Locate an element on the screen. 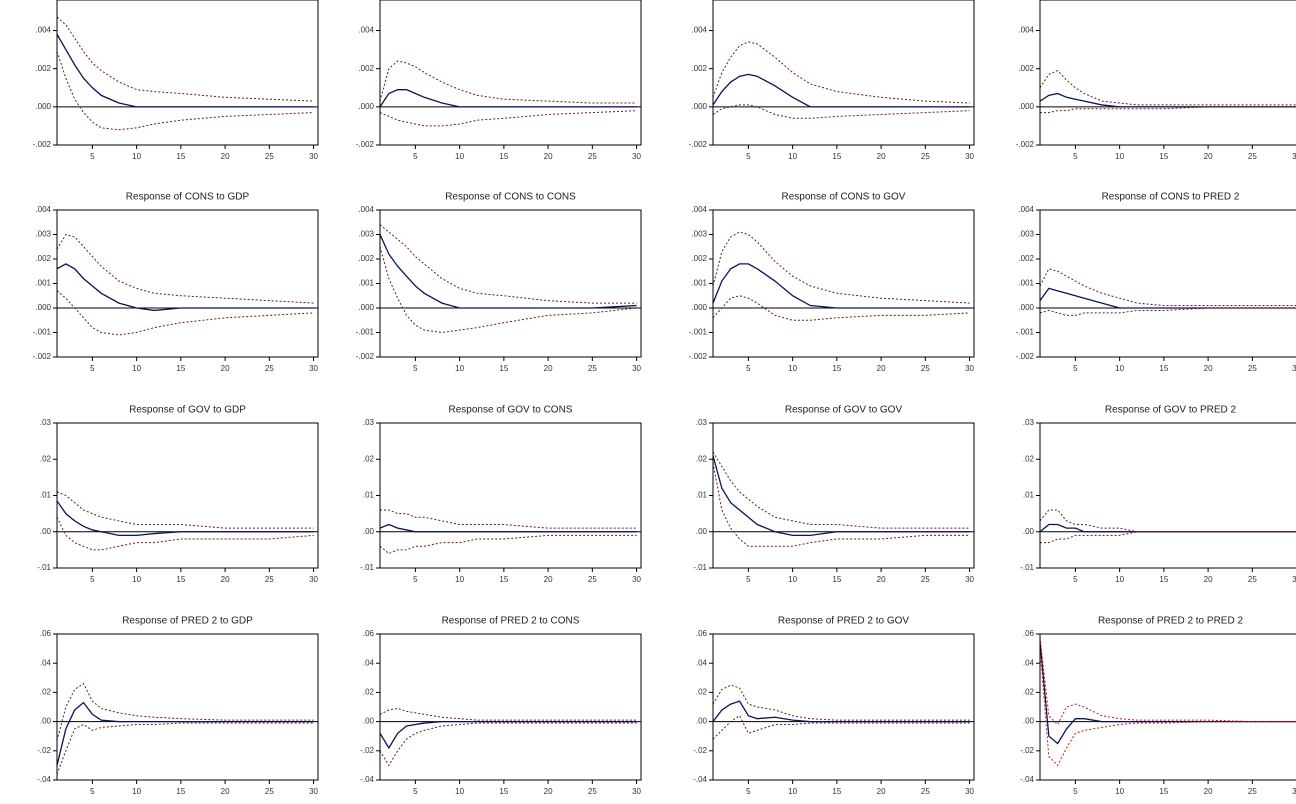  y-tick-label: .03 is located at coordinates (46, 422).